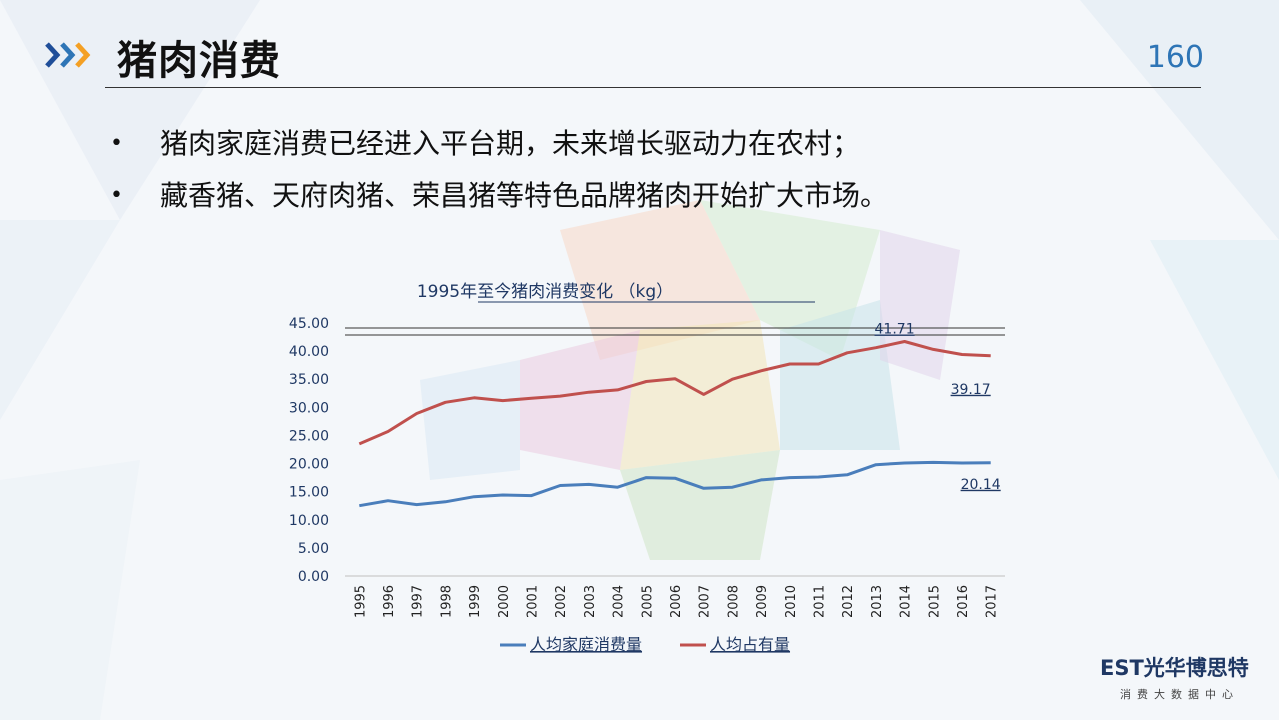 The height and width of the screenshot is (720, 1279). I want to click on x-tick-label: 2014, so click(906, 601).